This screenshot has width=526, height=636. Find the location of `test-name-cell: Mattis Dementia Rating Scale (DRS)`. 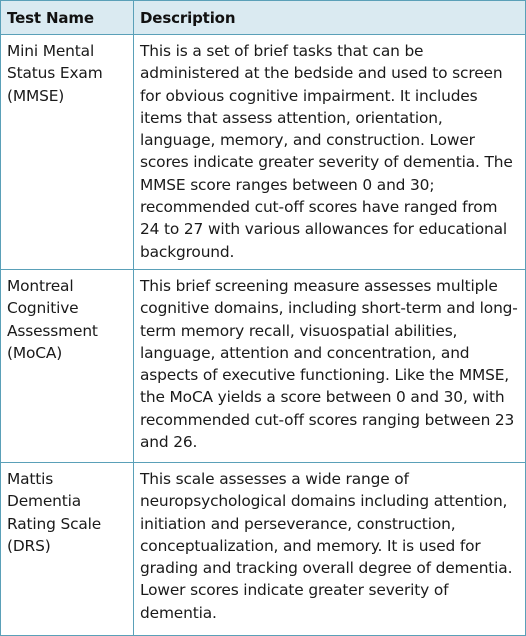

test-name-cell: Mattis Dementia Rating Scale (DRS) is located at coordinates (67, 548).